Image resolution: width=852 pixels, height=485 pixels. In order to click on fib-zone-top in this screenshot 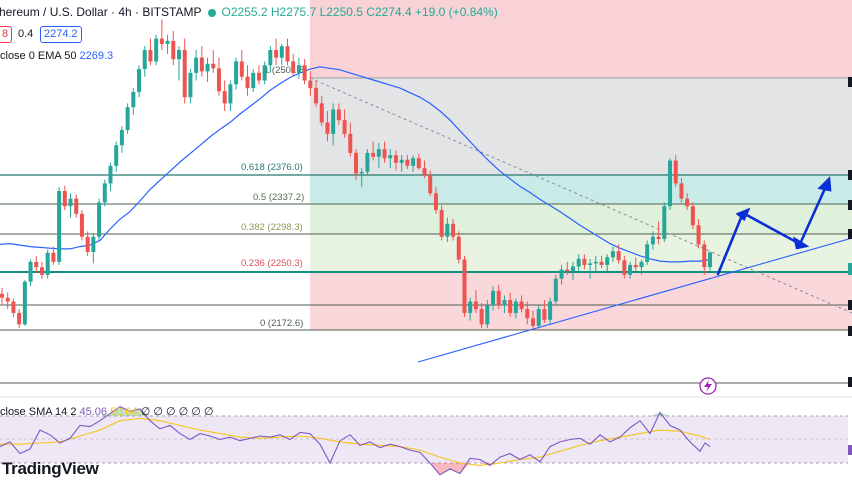, I will do `click(581, 39)`.